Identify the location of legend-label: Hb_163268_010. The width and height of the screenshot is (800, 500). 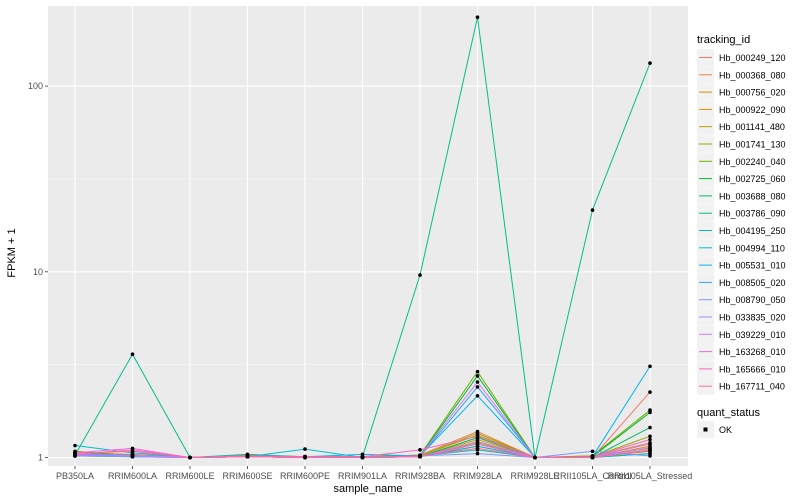
(752, 352).